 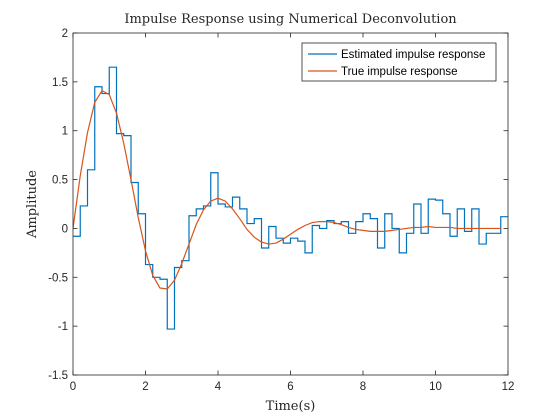 I want to click on legend-label-estimated: Estimated impulse response, so click(x=413, y=55).